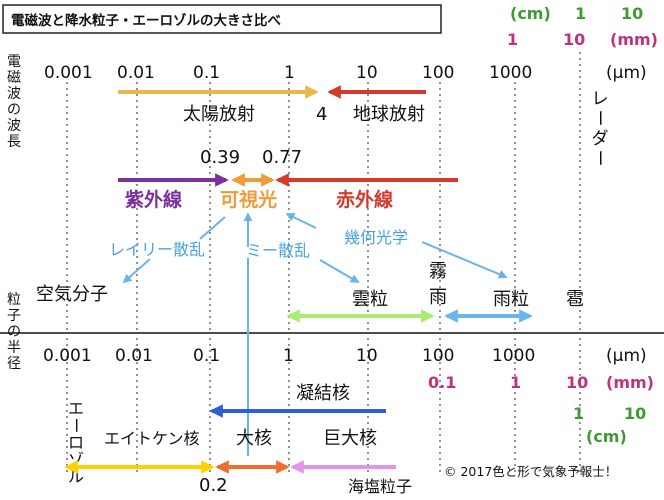  What do you see at coordinates (339, 271) in the screenshot?
I see `mie-arrow-to-cloud` at bounding box center [339, 271].